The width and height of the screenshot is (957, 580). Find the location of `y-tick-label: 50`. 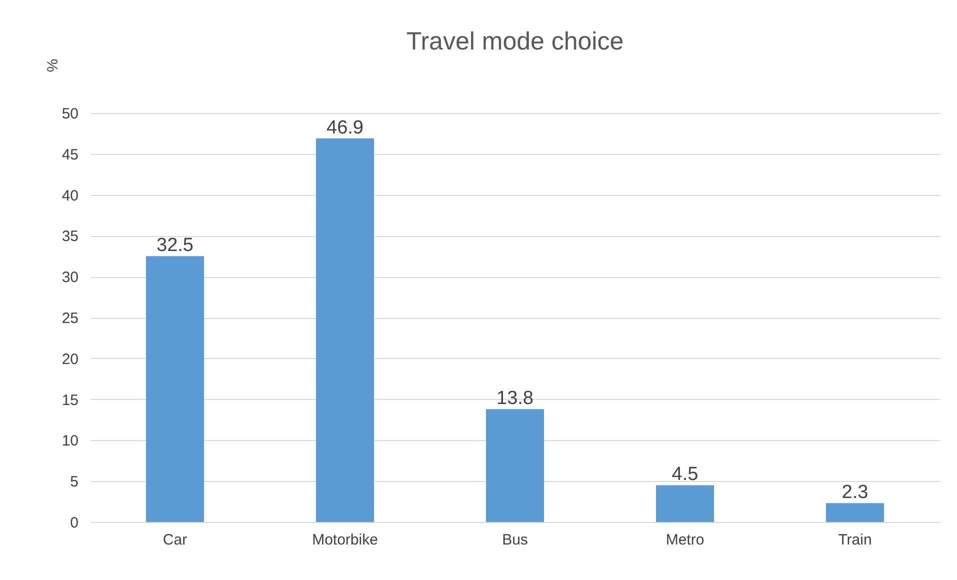

y-tick-label: 50 is located at coordinates (70, 114).